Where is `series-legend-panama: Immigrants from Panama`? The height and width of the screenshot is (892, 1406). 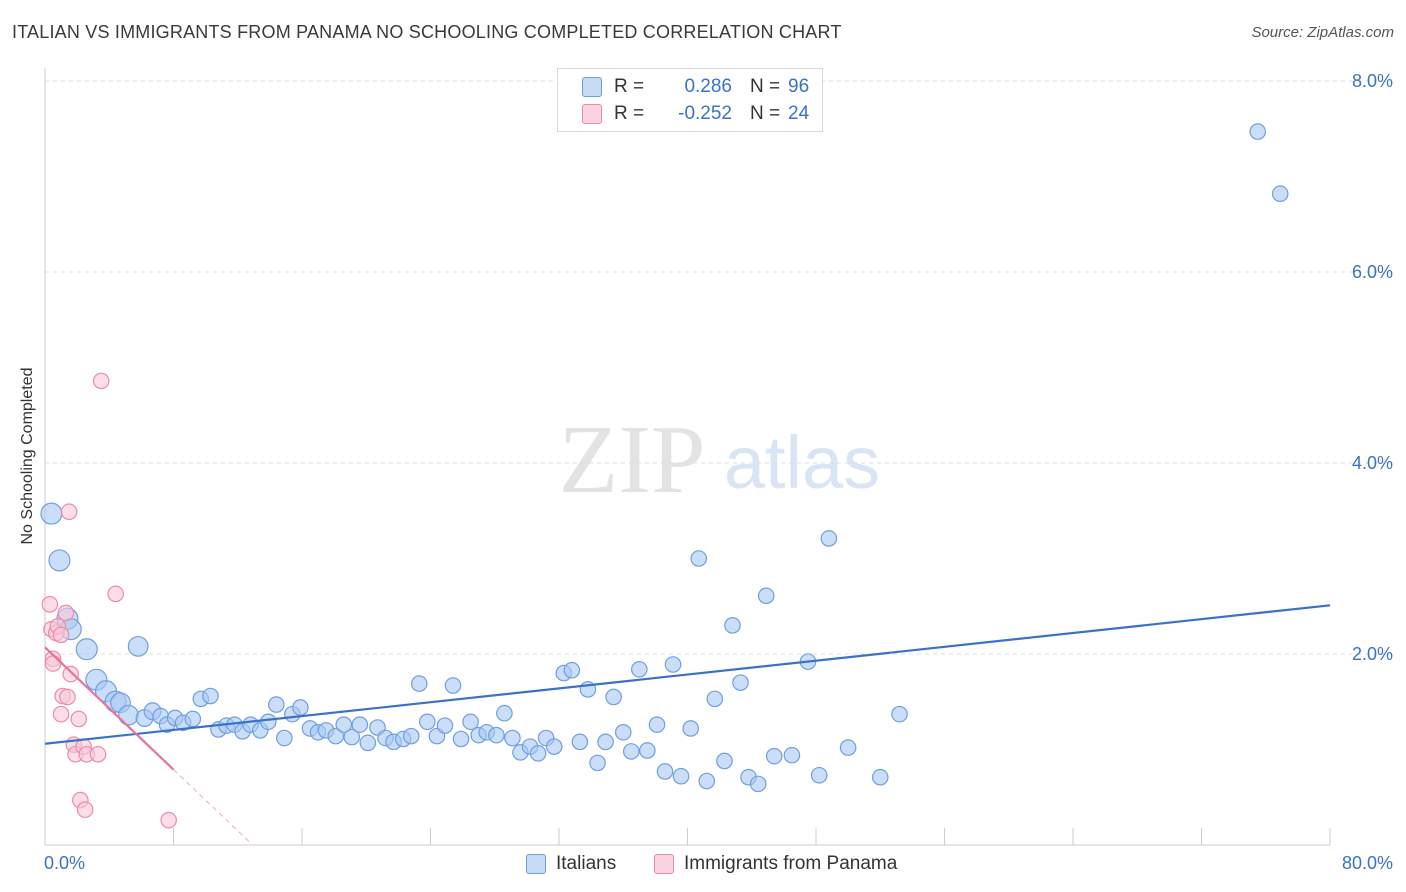 series-legend-panama: Immigrants from Panama is located at coordinates (775, 864).